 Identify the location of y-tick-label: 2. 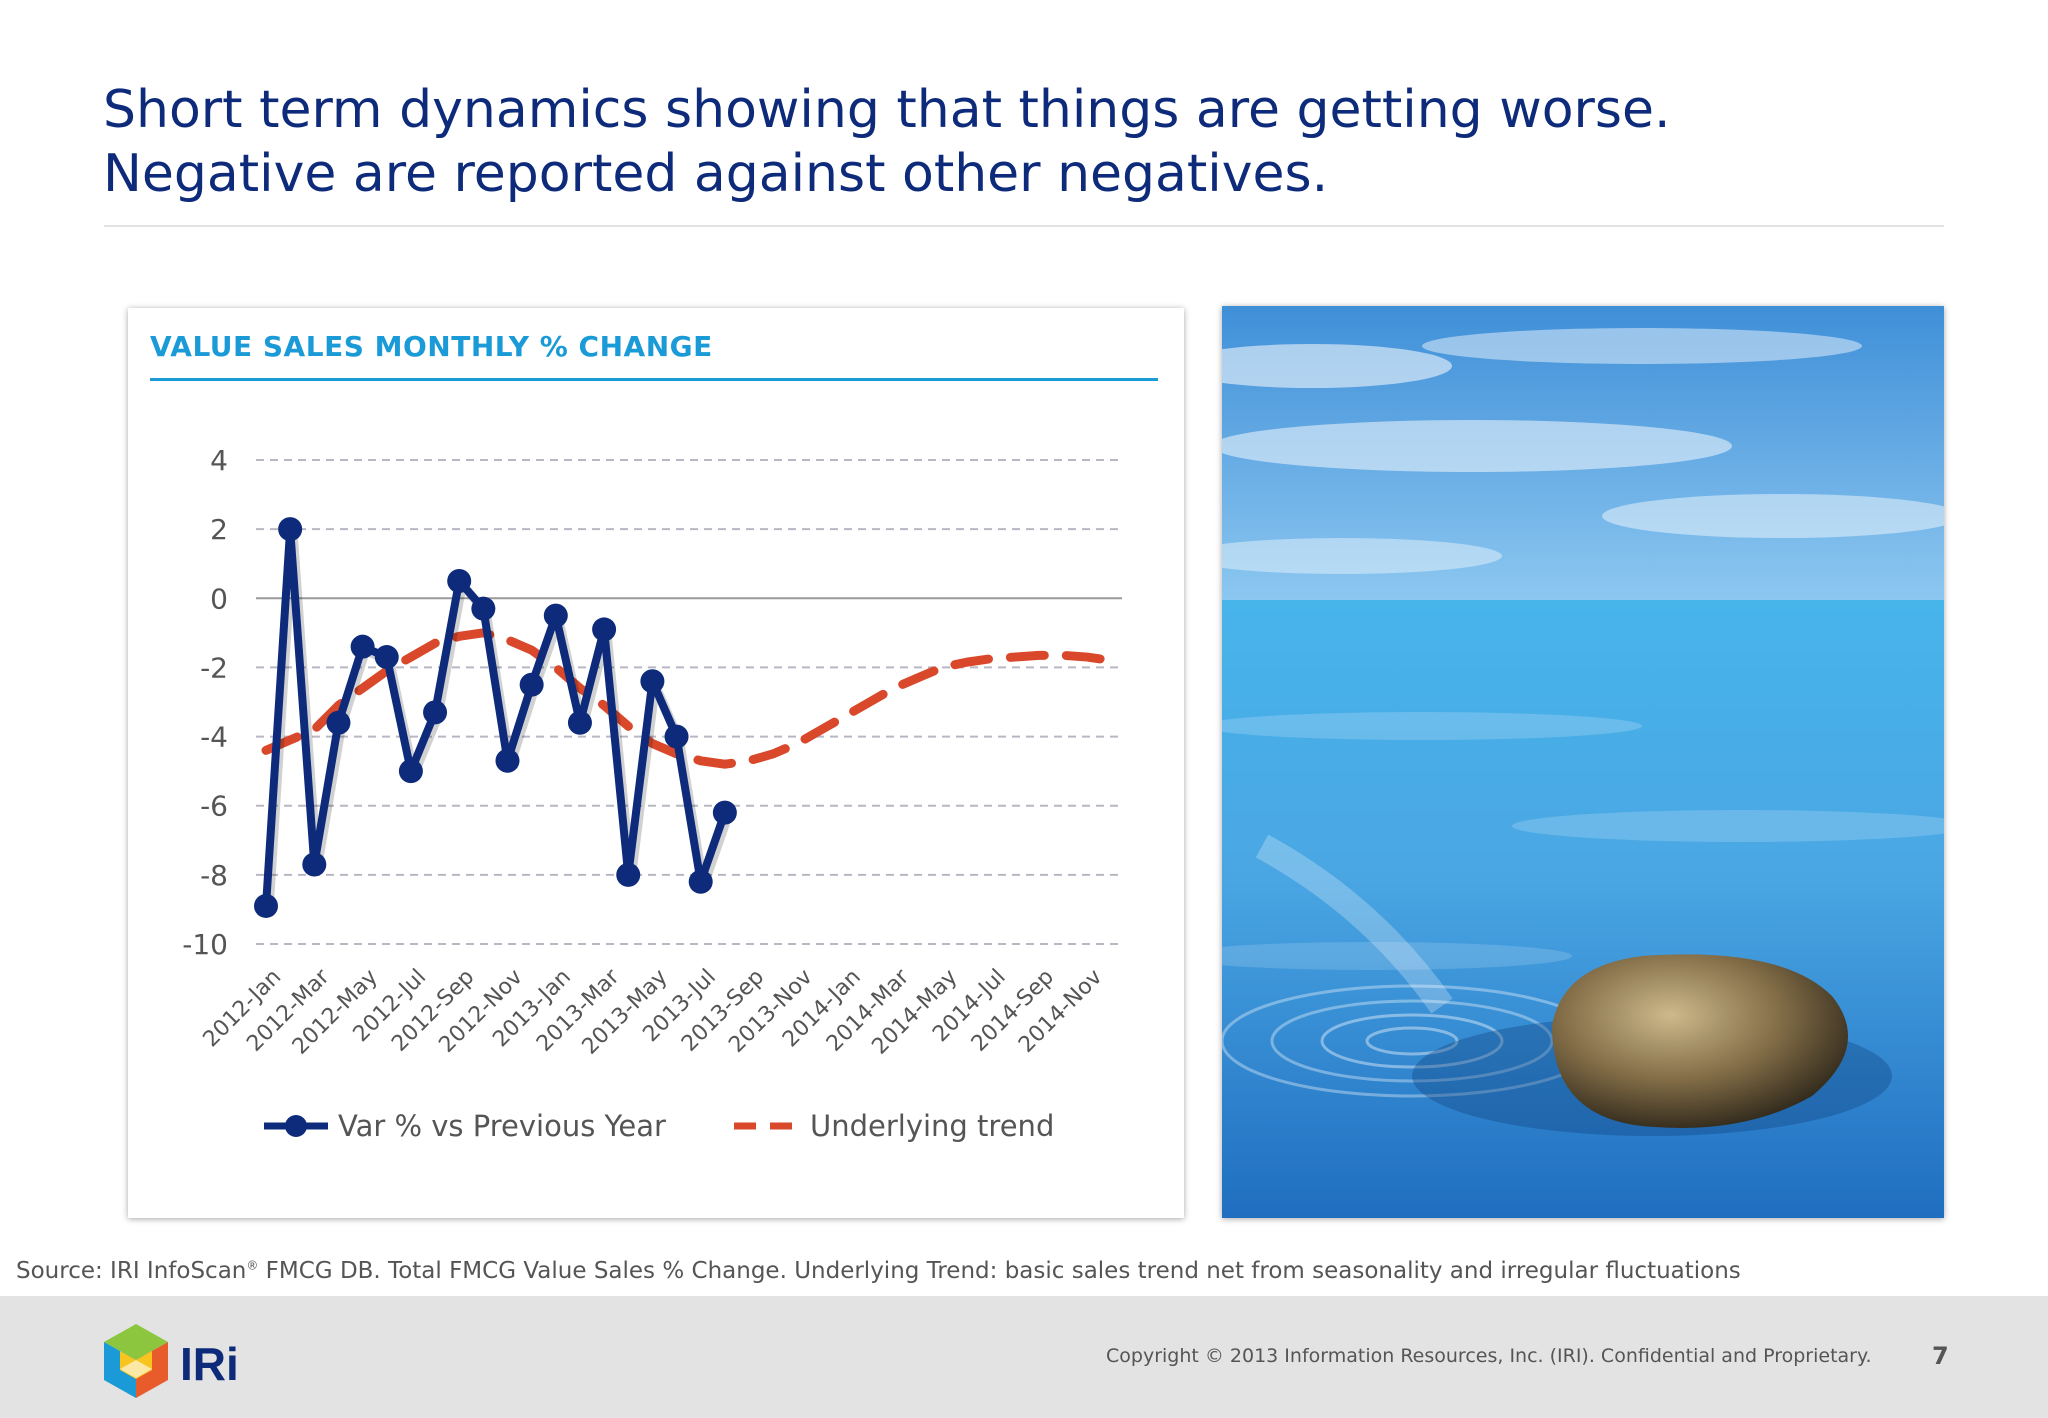
(219, 529).